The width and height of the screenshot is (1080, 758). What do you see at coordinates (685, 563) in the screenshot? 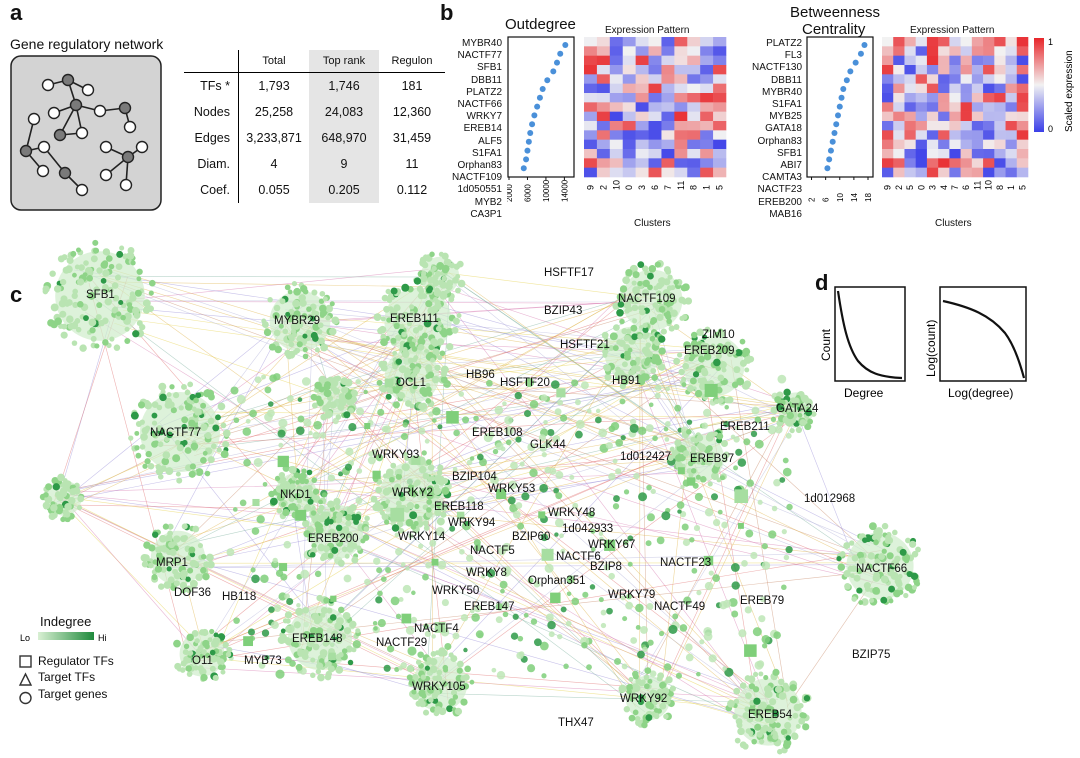
I see `network-label: NACTF23` at bounding box center [685, 563].